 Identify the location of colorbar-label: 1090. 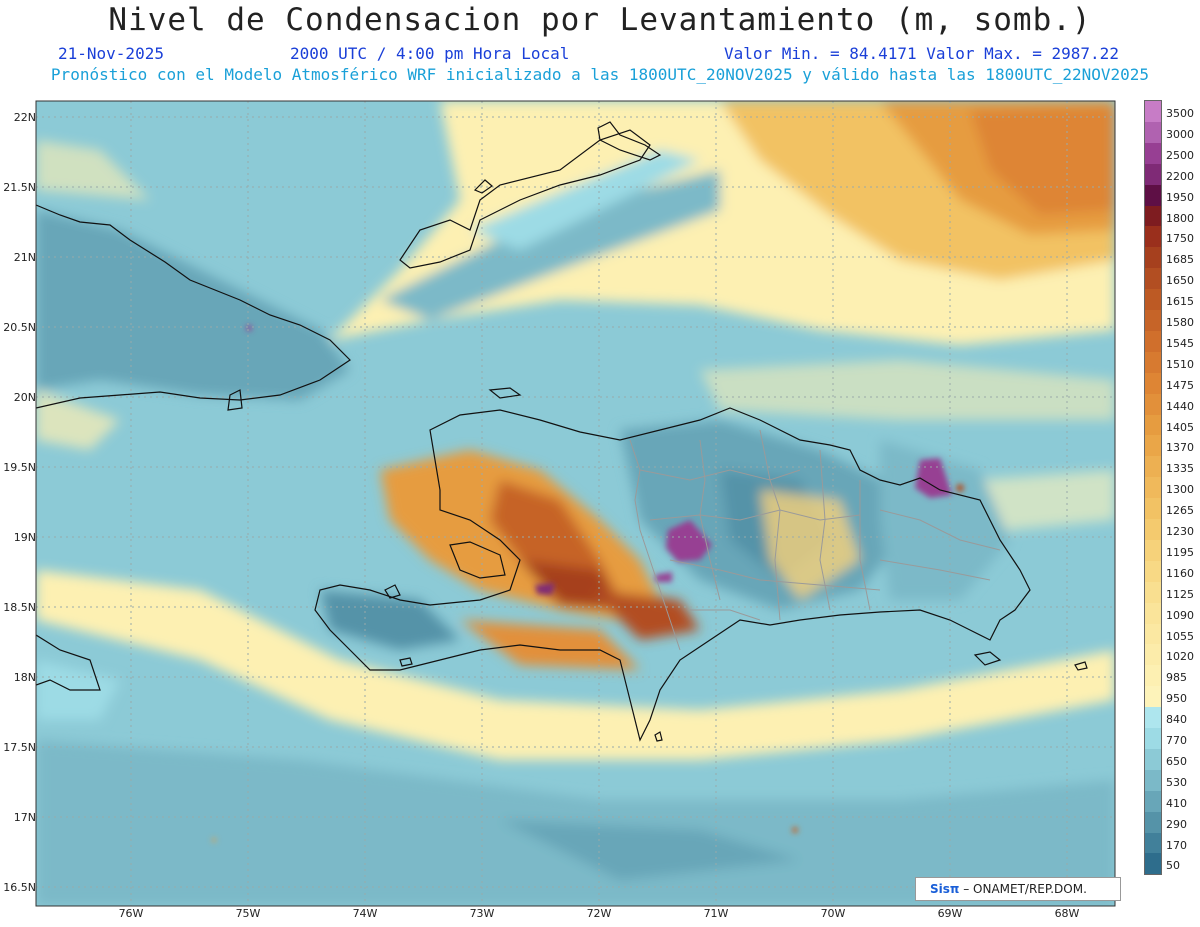
(1180, 615).